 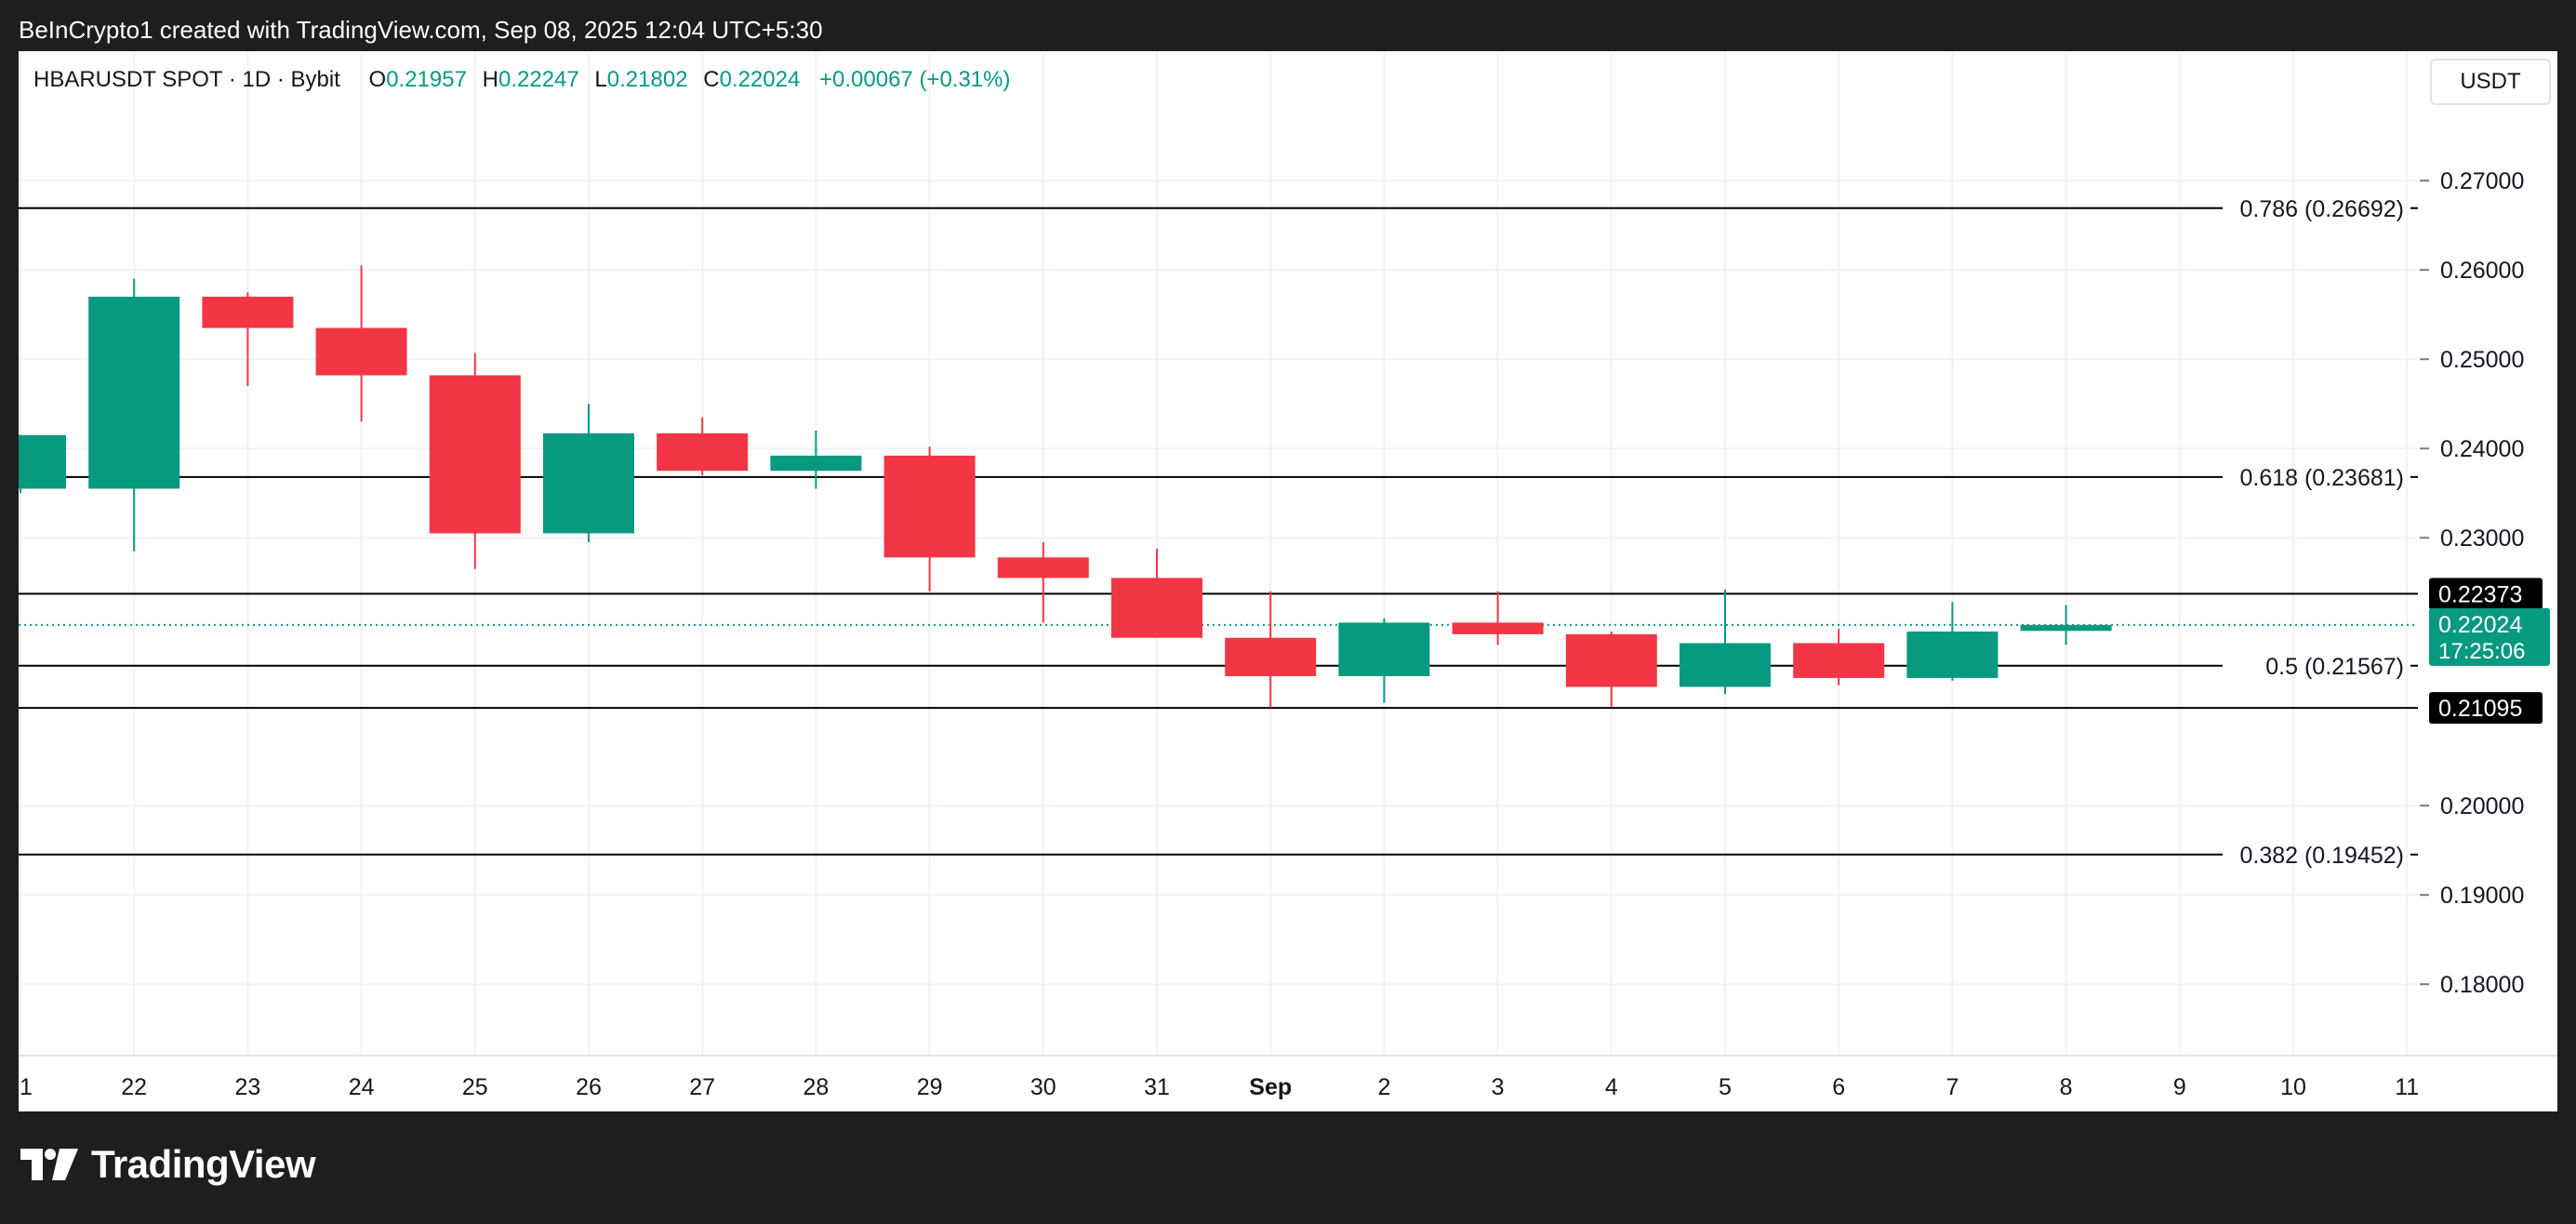 I want to click on x-tick-label: 4, so click(x=1611, y=1087).